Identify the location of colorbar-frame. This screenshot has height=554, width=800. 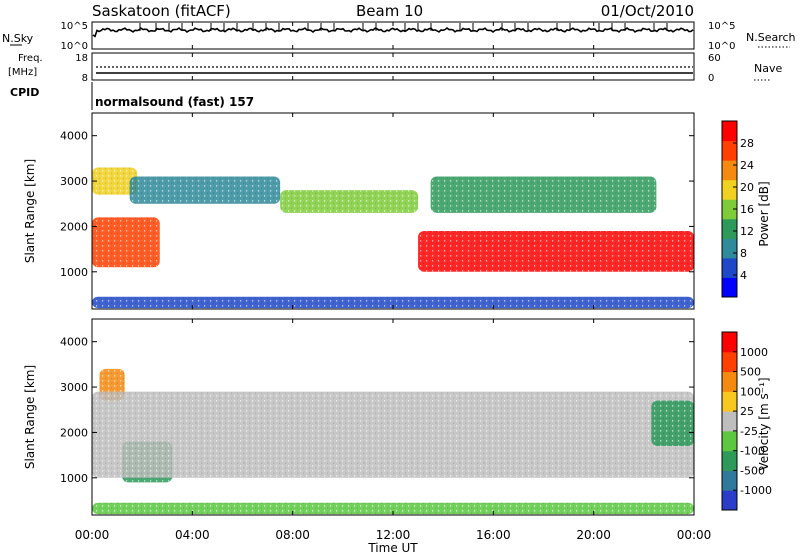
(729, 421).